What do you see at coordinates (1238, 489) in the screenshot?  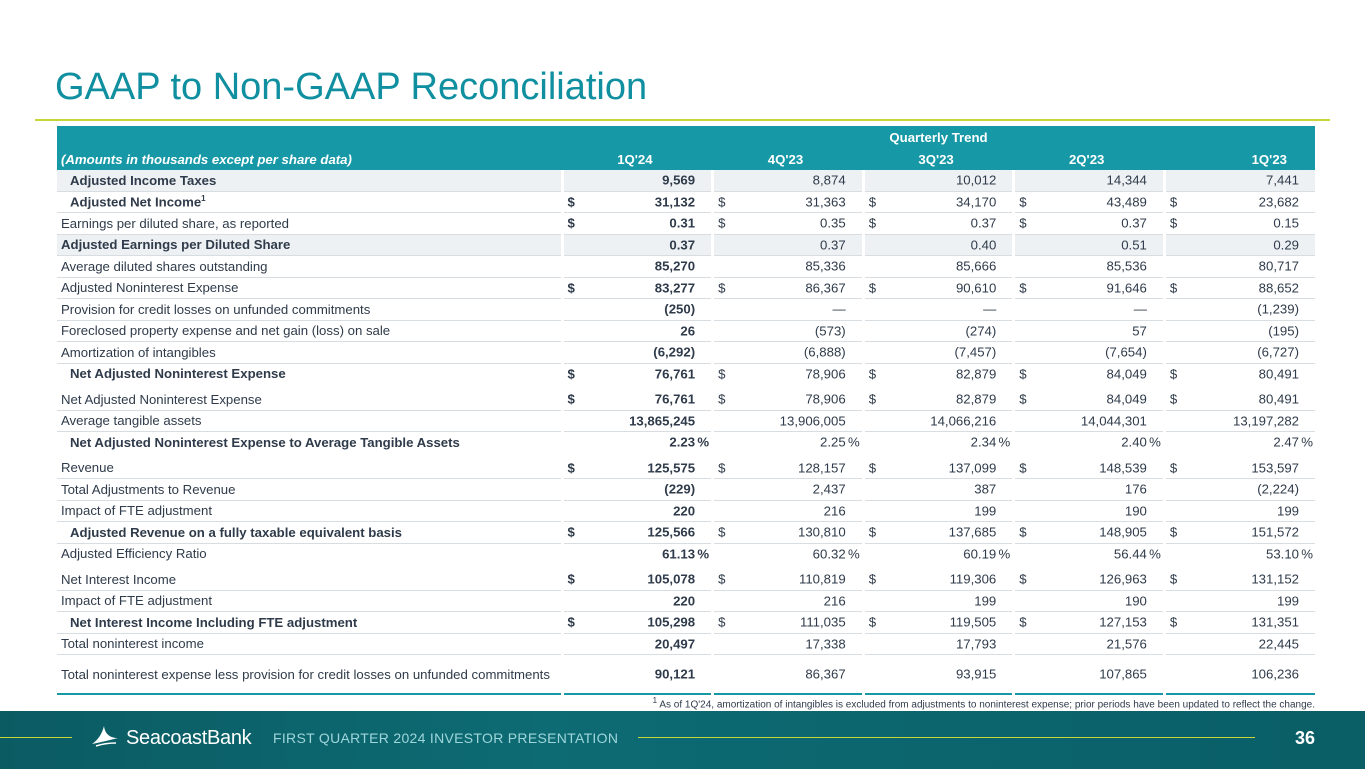 I see `cell-value: (2,224)` at bounding box center [1238, 489].